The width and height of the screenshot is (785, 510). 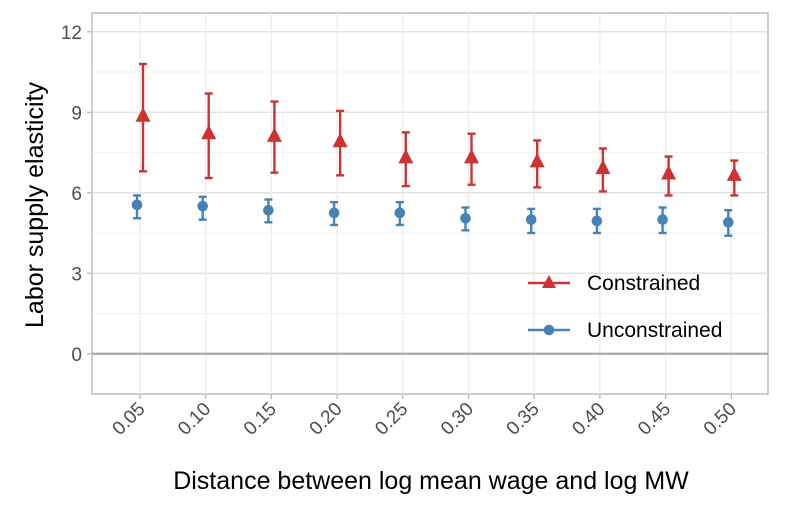 What do you see at coordinates (76, 274) in the screenshot?
I see `y-tick-label: 3` at bounding box center [76, 274].